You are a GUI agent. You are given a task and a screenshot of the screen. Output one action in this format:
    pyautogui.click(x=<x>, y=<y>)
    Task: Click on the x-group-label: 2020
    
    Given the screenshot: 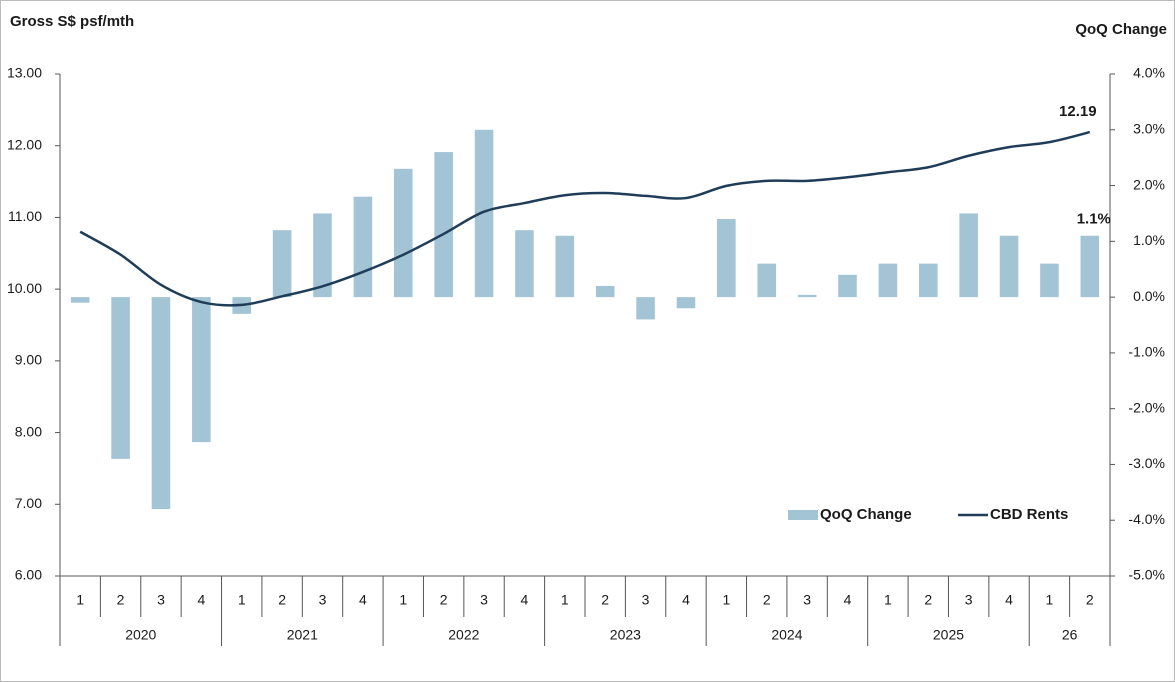 What is the action you would take?
    pyautogui.click(x=140, y=635)
    